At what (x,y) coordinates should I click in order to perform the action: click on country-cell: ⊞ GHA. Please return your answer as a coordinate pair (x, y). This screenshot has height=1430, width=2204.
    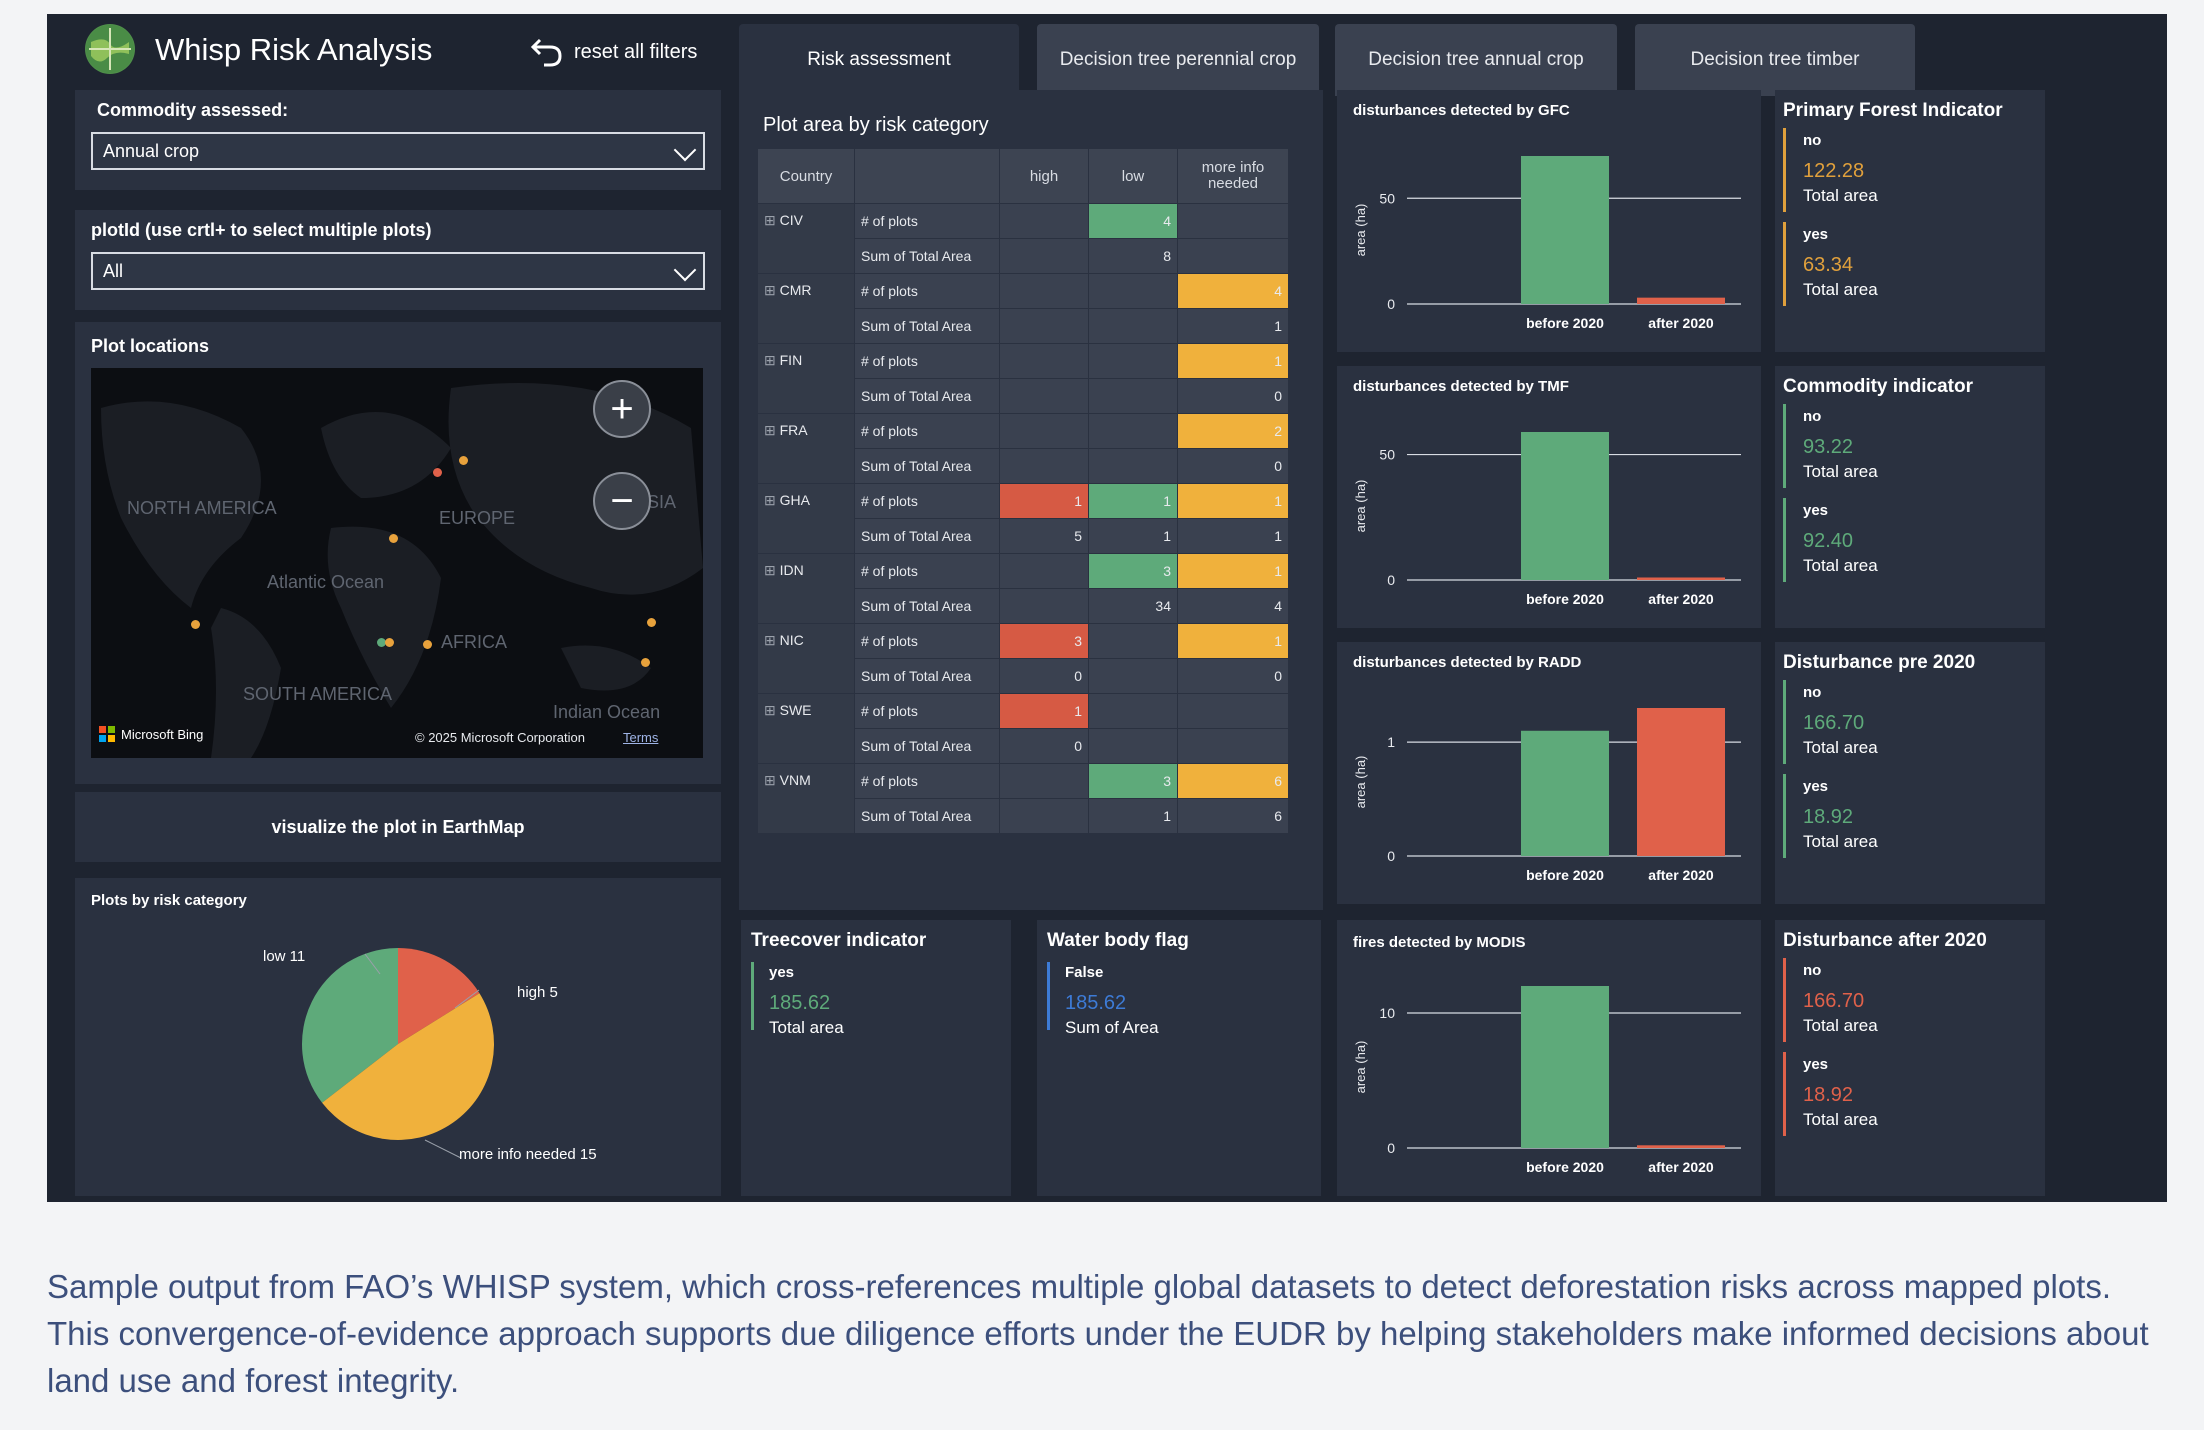
    Looking at the image, I should click on (806, 518).